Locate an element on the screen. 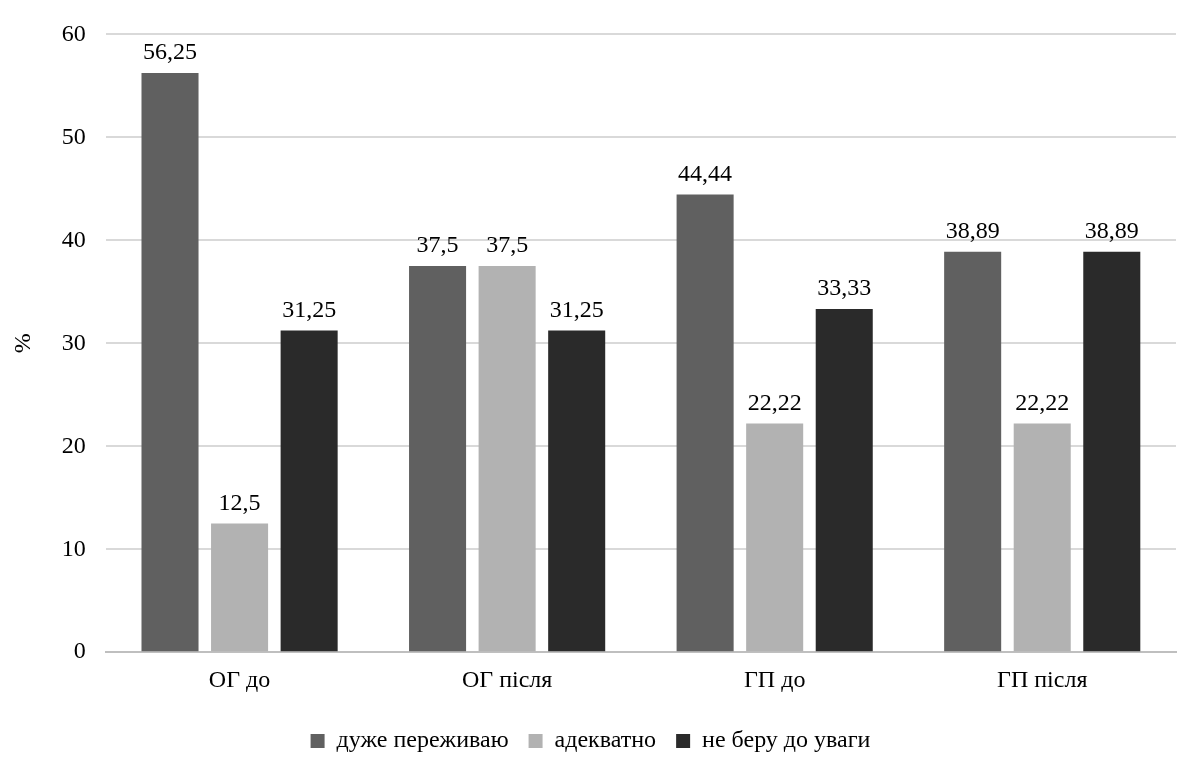 The image size is (1201, 768). data-label: 12,5 is located at coordinates (239, 501).